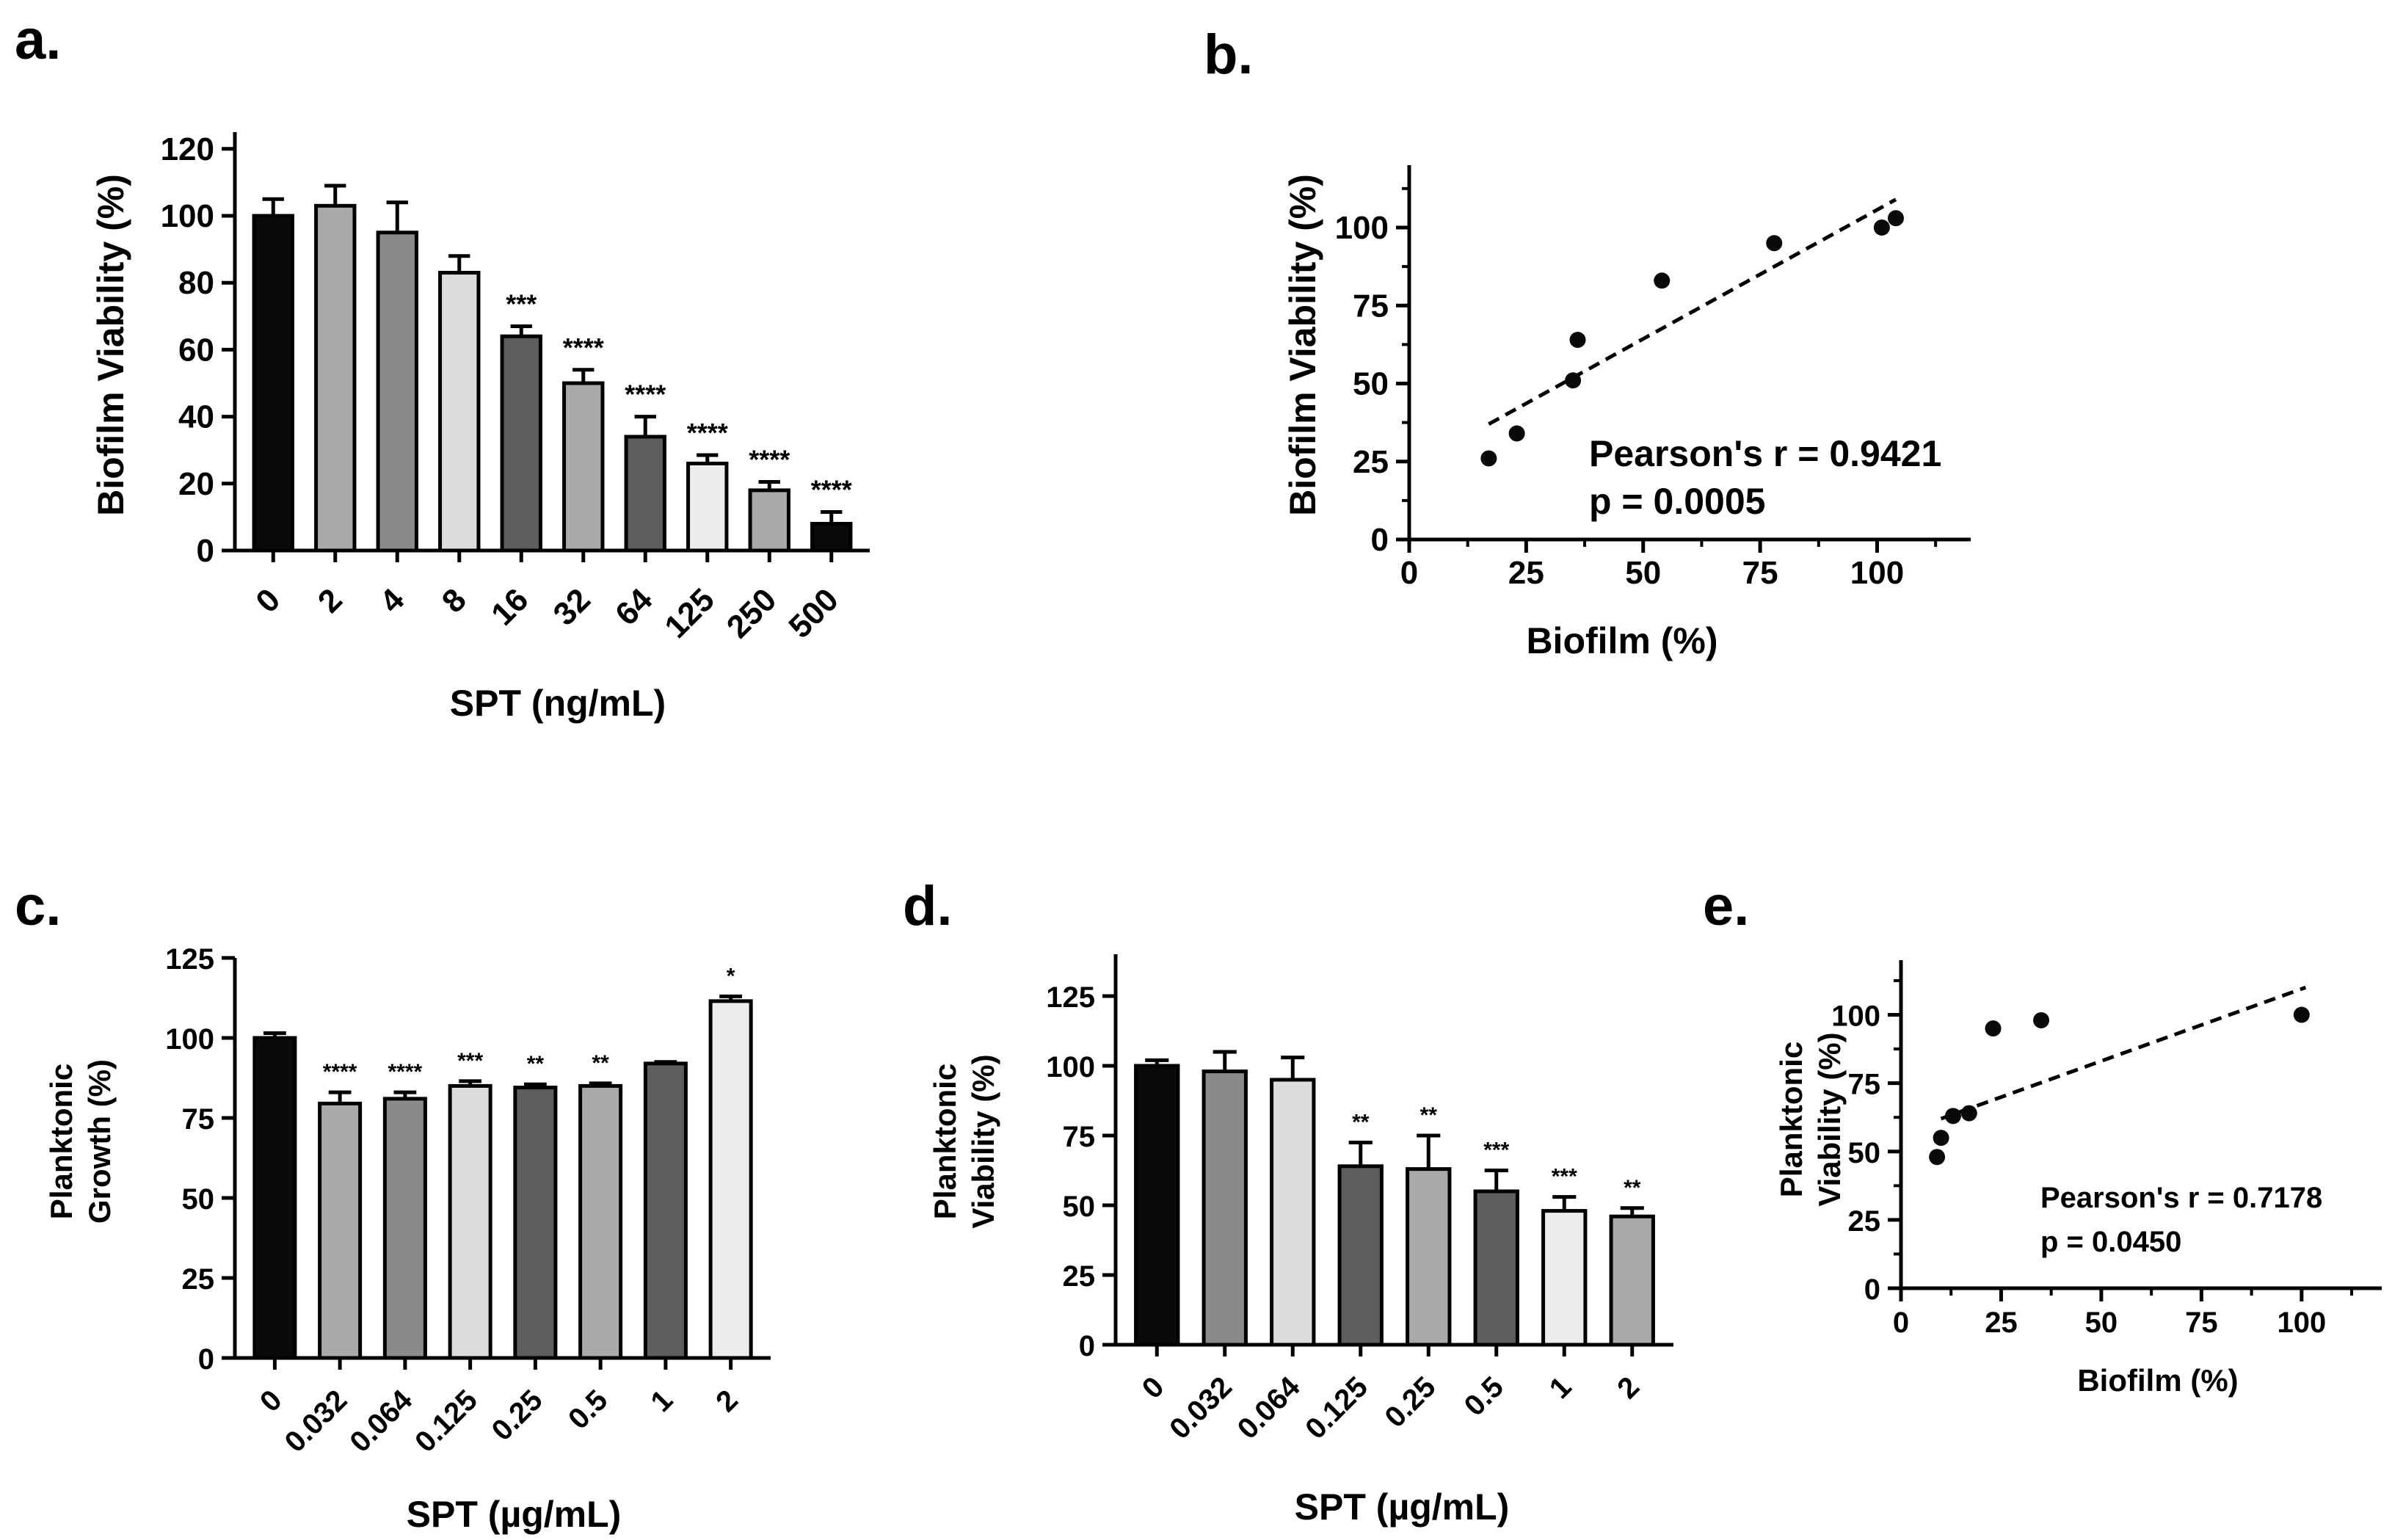  I want to click on panel-d-xlabel: SPT (µg/mL), so click(1403, 1507).